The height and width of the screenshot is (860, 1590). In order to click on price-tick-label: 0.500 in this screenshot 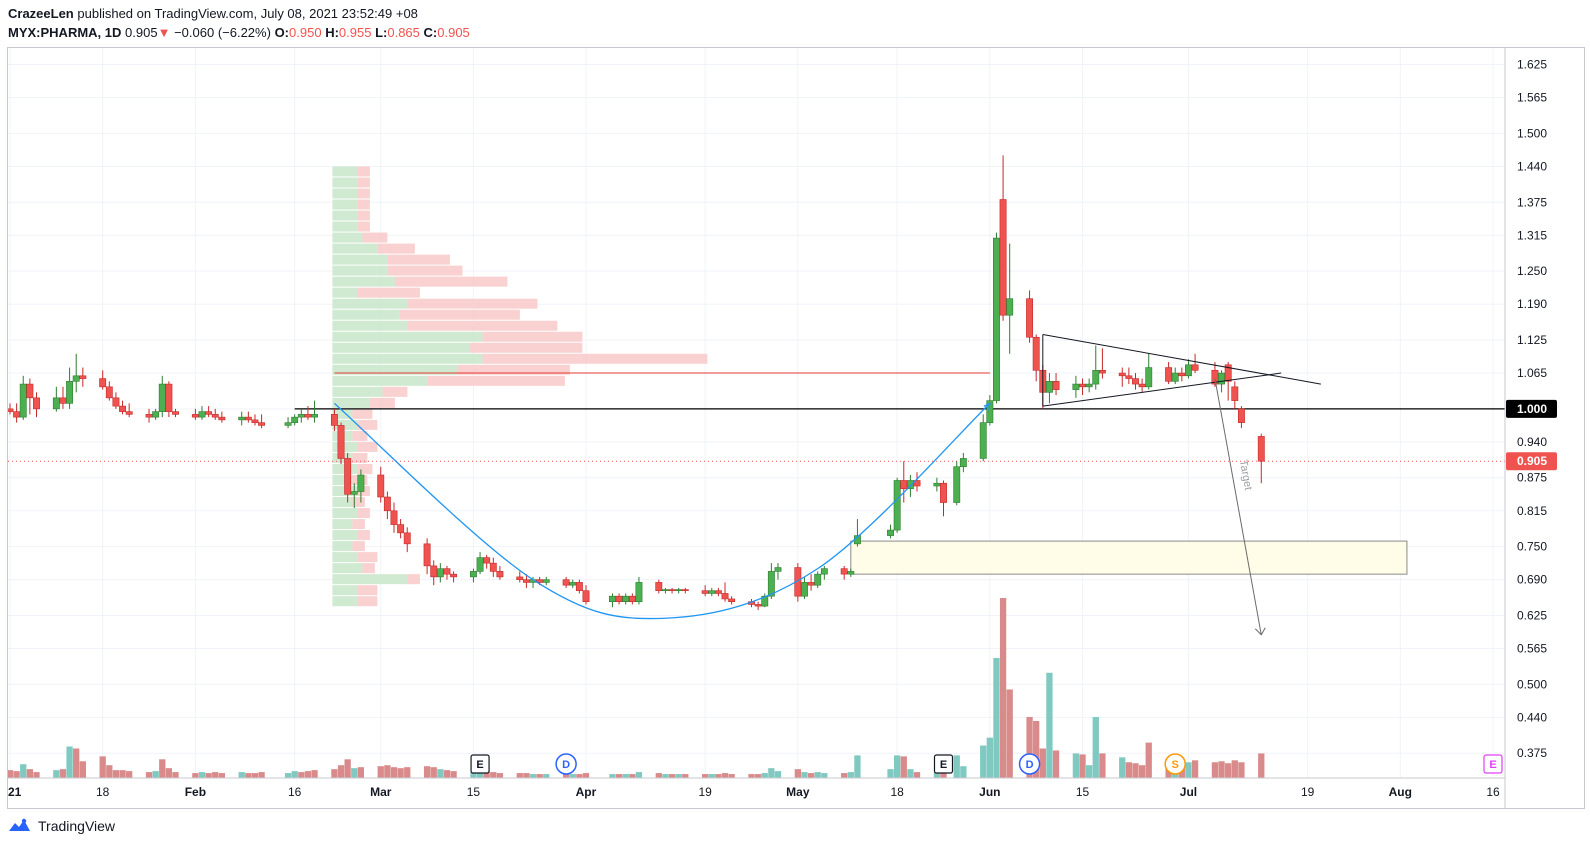, I will do `click(1532, 684)`.